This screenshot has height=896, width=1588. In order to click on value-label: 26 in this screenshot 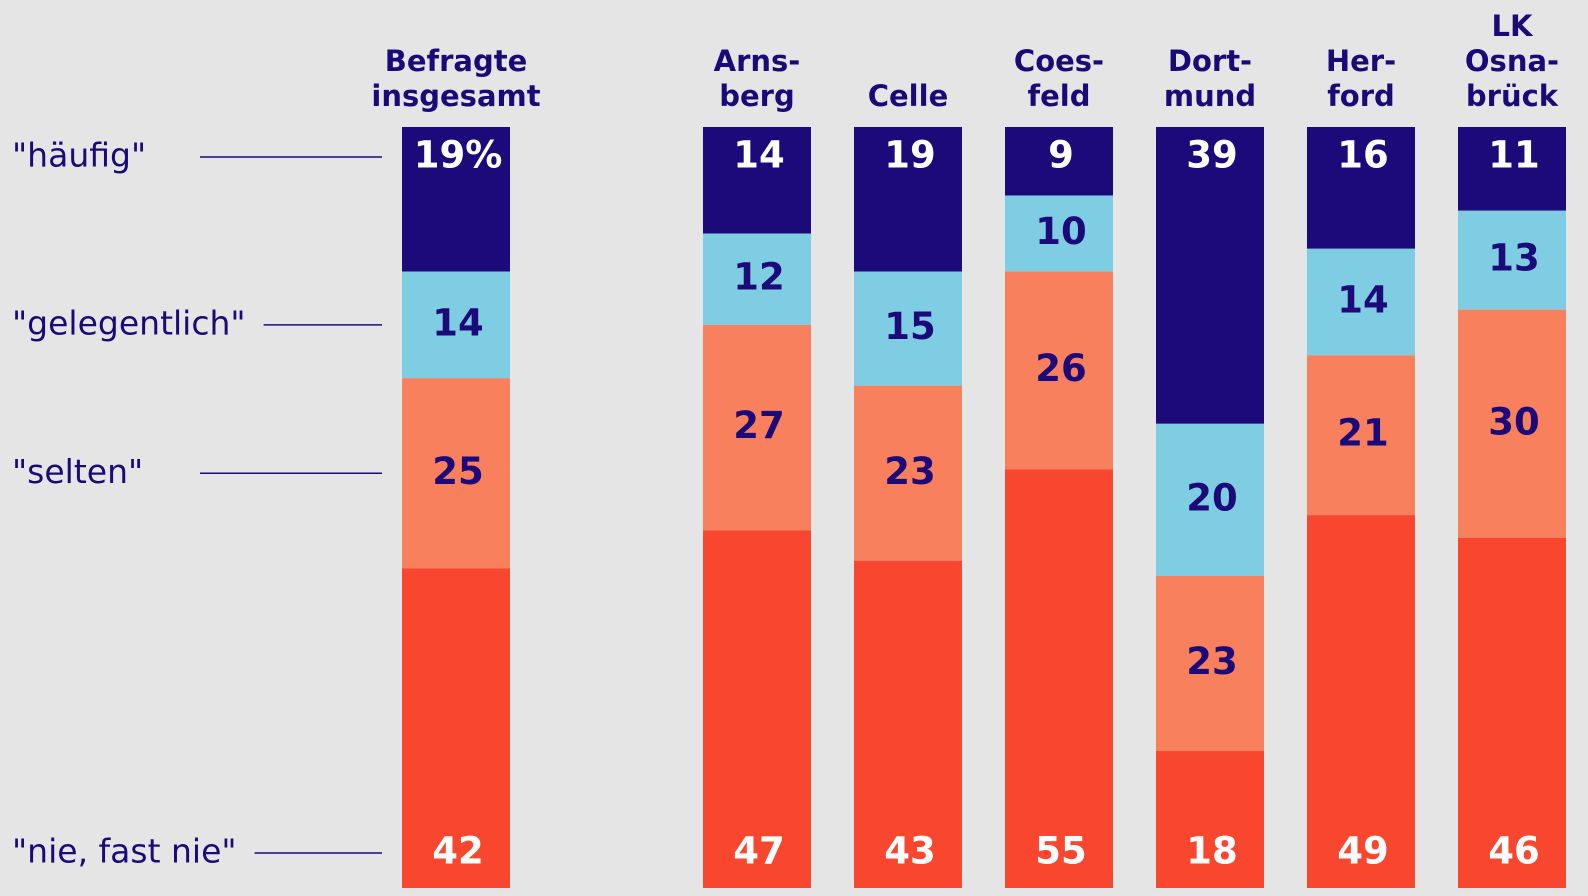, I will do `click(1061, 368)`.